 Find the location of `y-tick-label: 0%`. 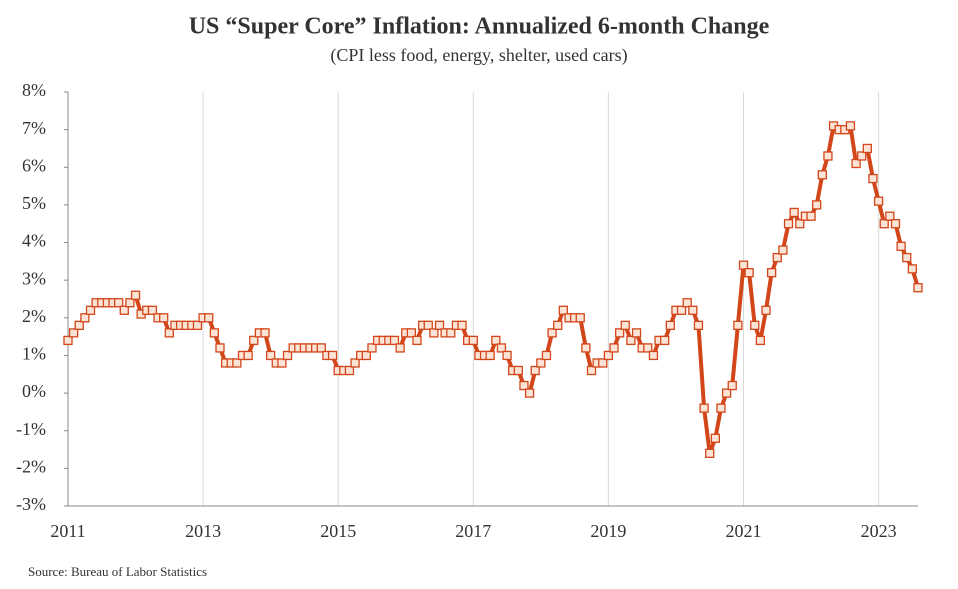

y-tick-label: 0% is located at coordinates (34, 391).